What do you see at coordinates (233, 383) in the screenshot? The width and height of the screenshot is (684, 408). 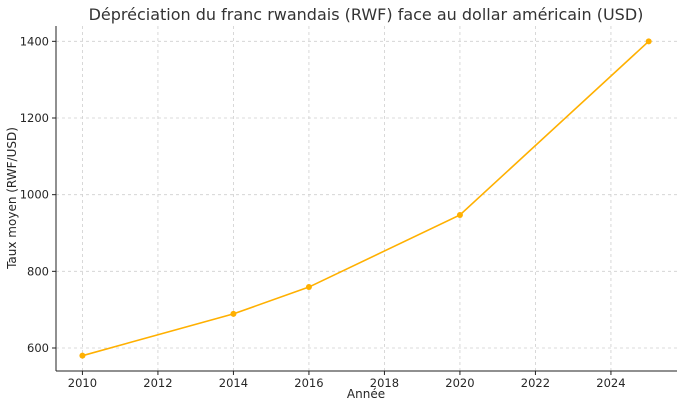 I see `x-tick-label-2: 2014` at bounding box center [233, 383].